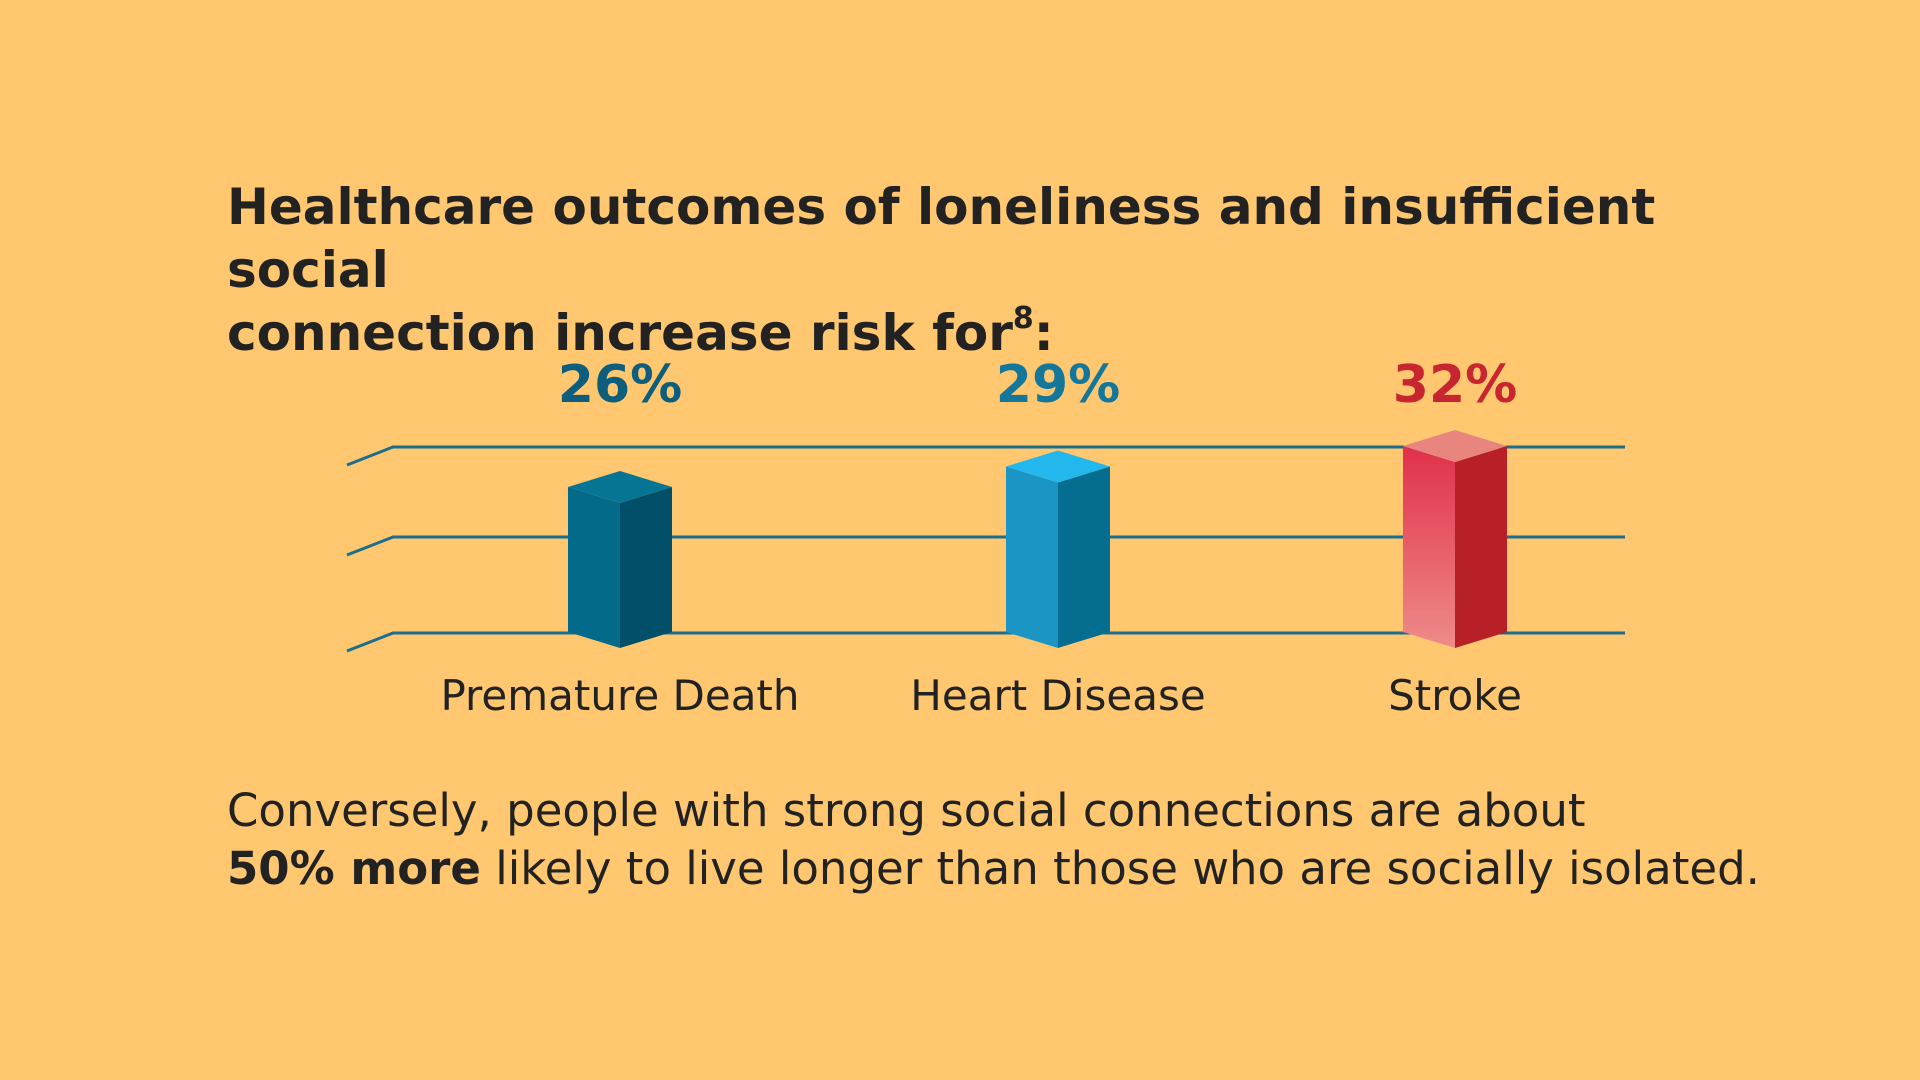 The width and height of the screenshot is (1920, 1080). I want to click on gridlines, so click(985, 549).